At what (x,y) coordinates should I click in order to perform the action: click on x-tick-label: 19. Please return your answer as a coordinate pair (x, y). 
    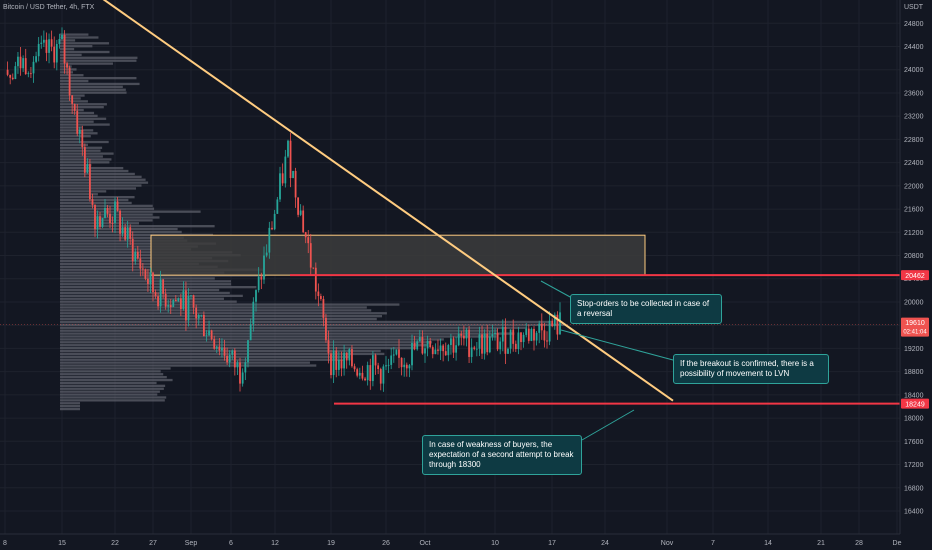
    Looking at the image, I should click on (331, 543).